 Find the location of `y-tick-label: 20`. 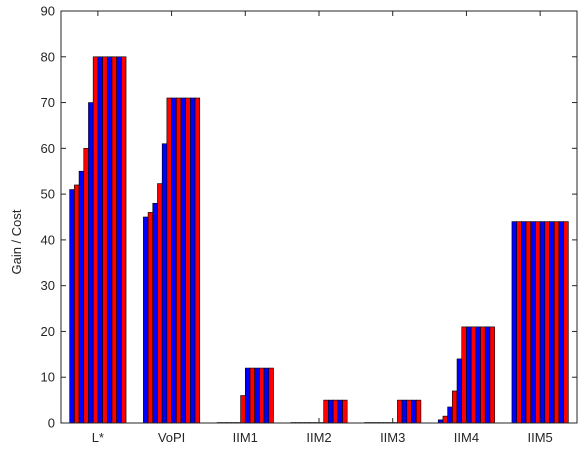

y-tick-label: 20 is located at coordinates (48, 331).